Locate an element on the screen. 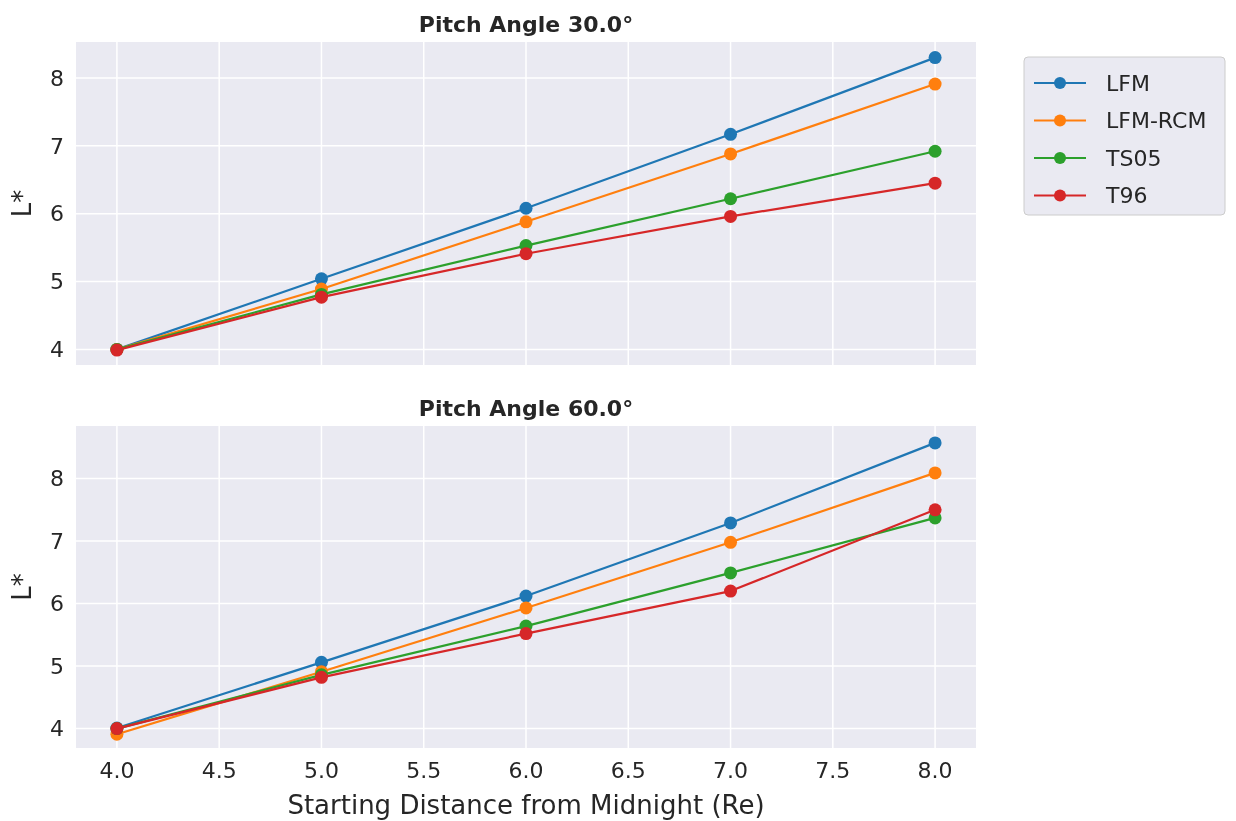  x-tick-label: 5.5 is located at coordinates (424, 770).